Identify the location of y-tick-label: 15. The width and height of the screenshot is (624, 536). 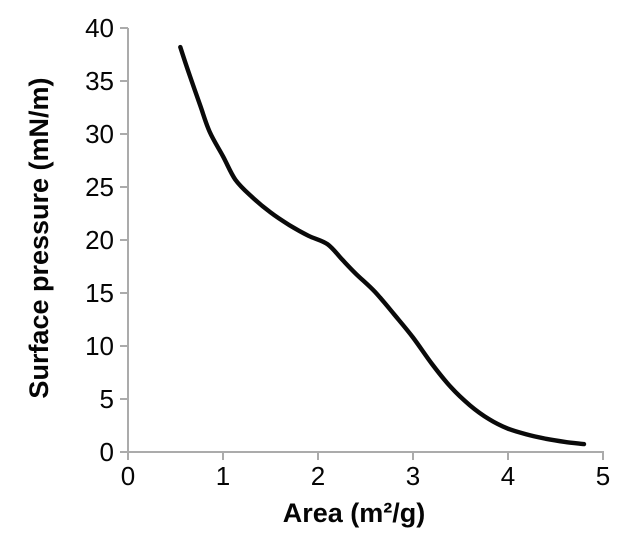
(99, 293).